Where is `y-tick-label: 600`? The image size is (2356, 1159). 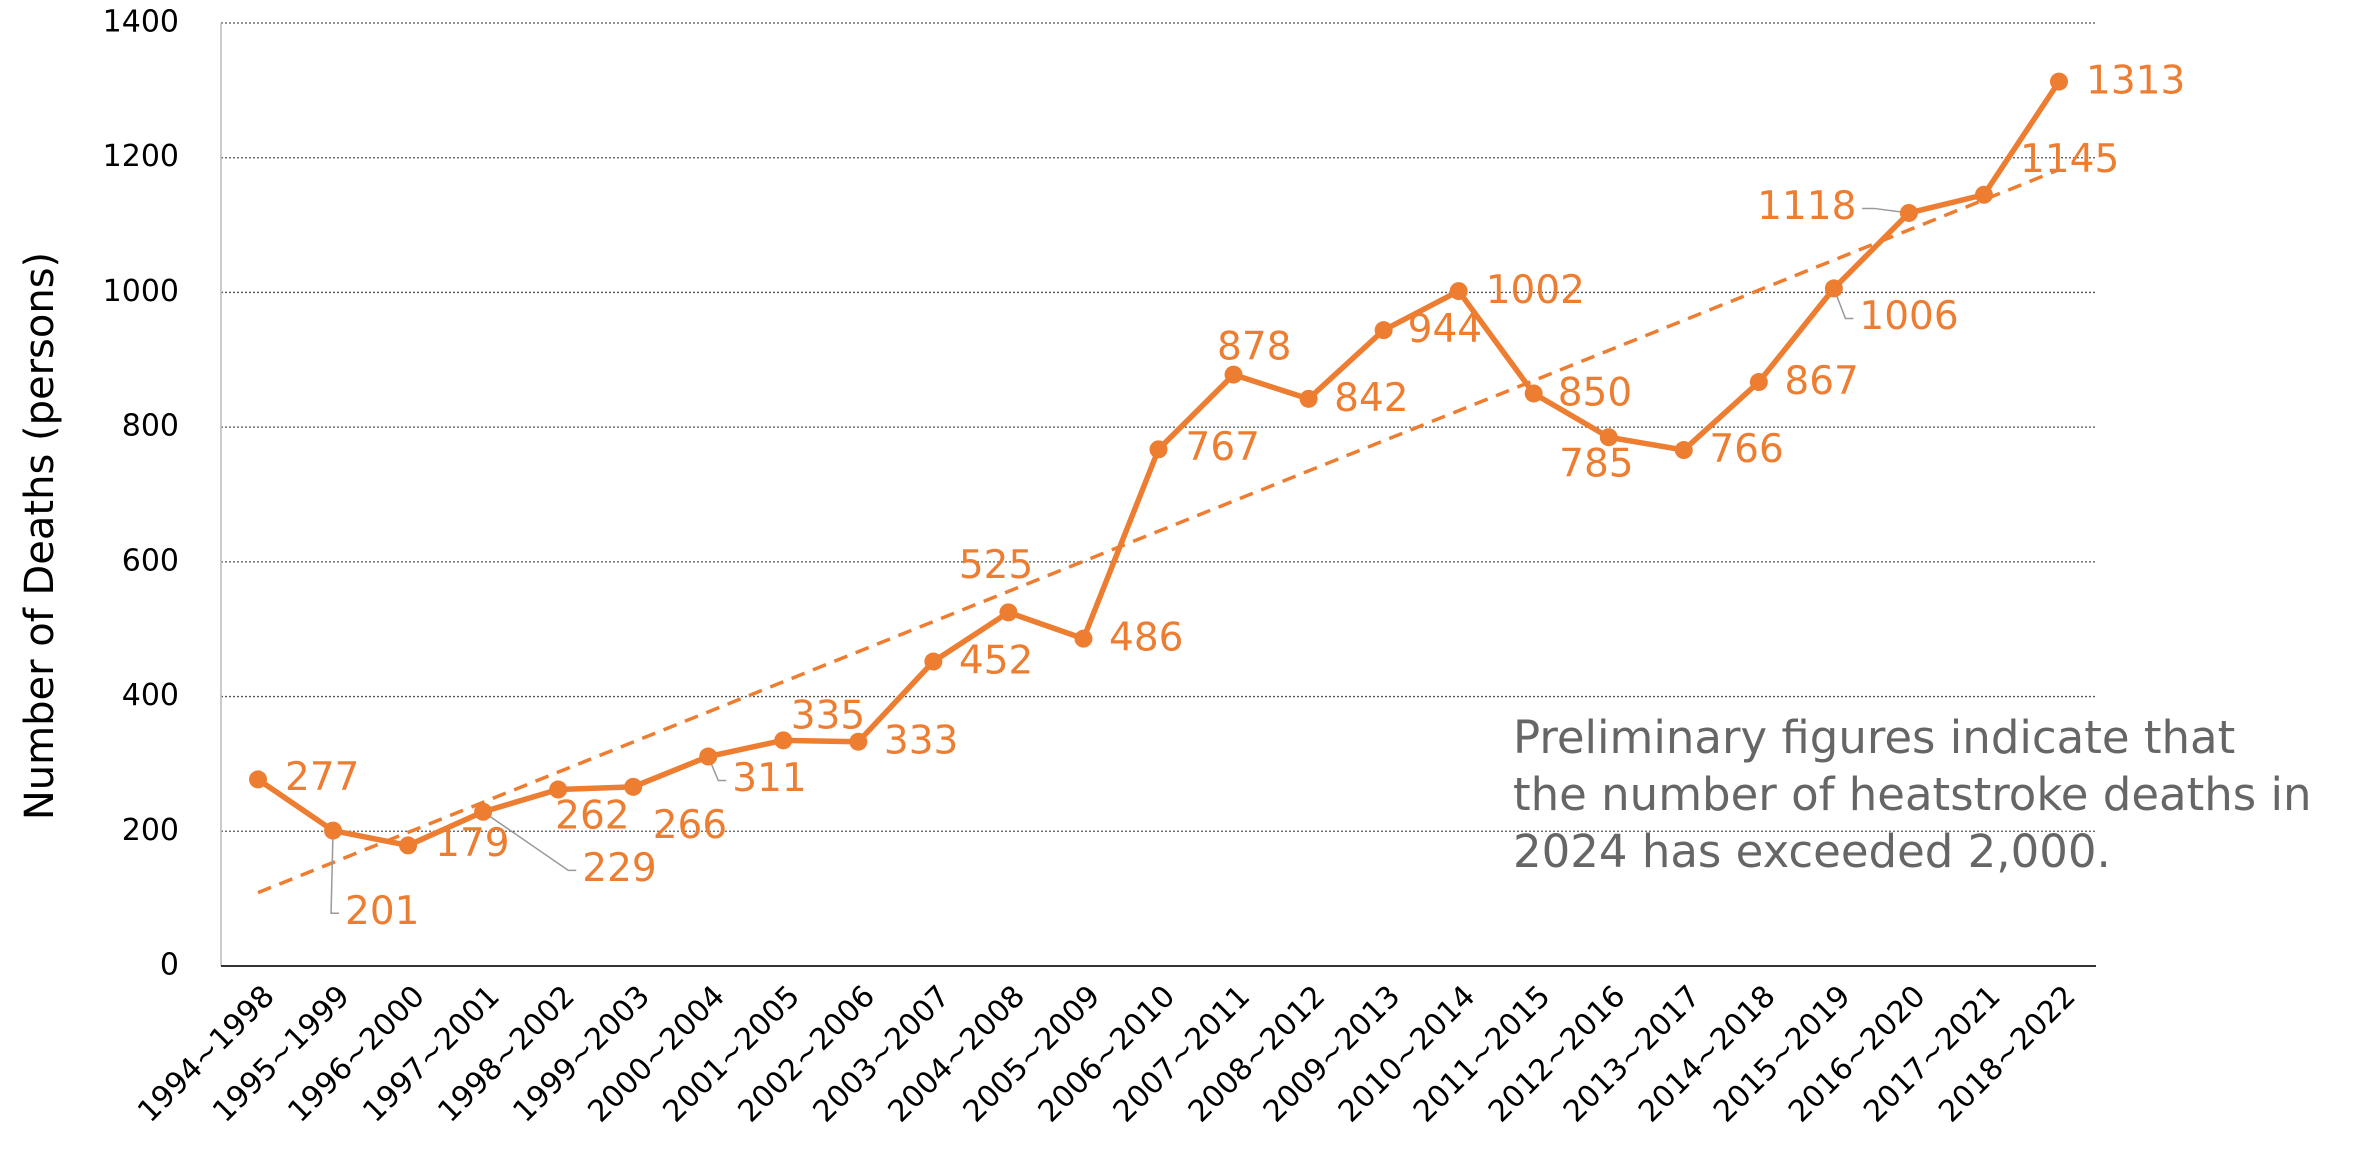 y-tick-label: 600 is located at coordinates (150, 560).